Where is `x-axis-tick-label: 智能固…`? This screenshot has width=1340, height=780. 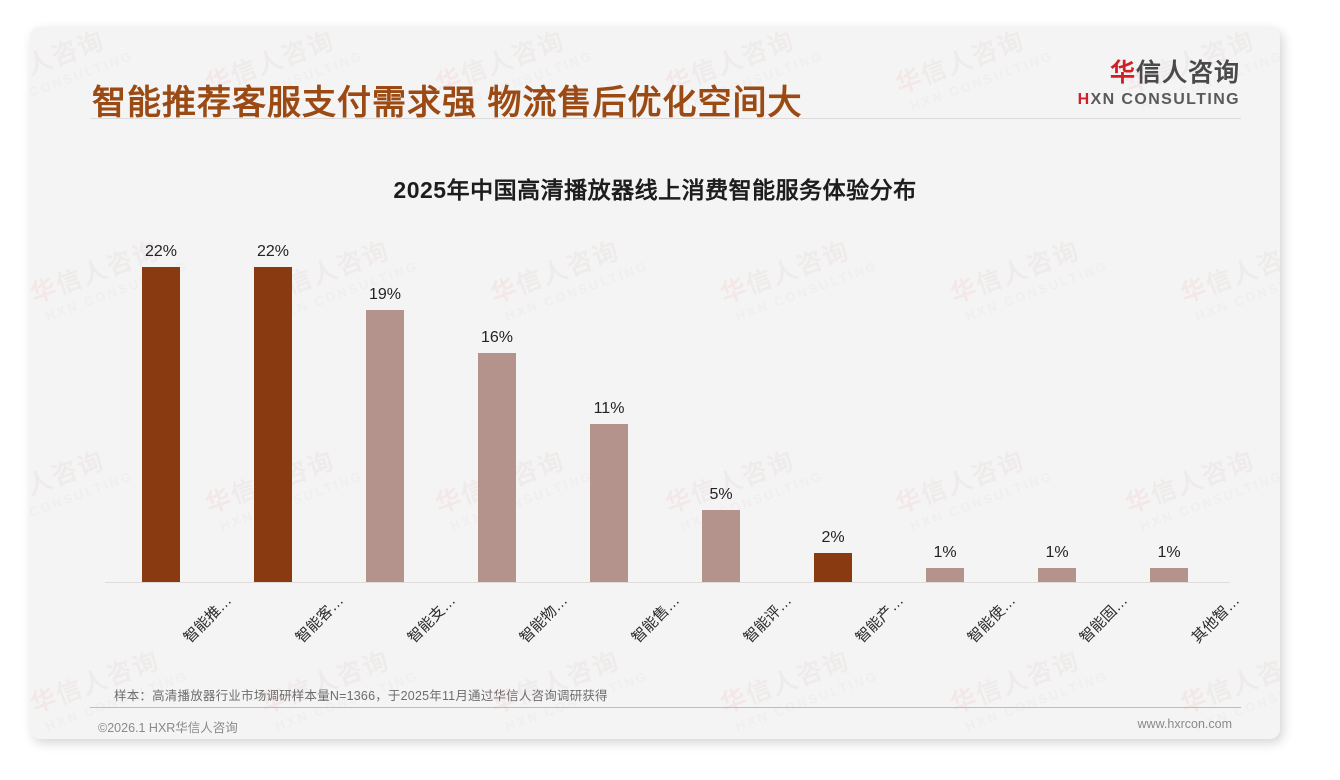
x-axis-tick-label: 智能固… is located at coordinates (1104, 619).